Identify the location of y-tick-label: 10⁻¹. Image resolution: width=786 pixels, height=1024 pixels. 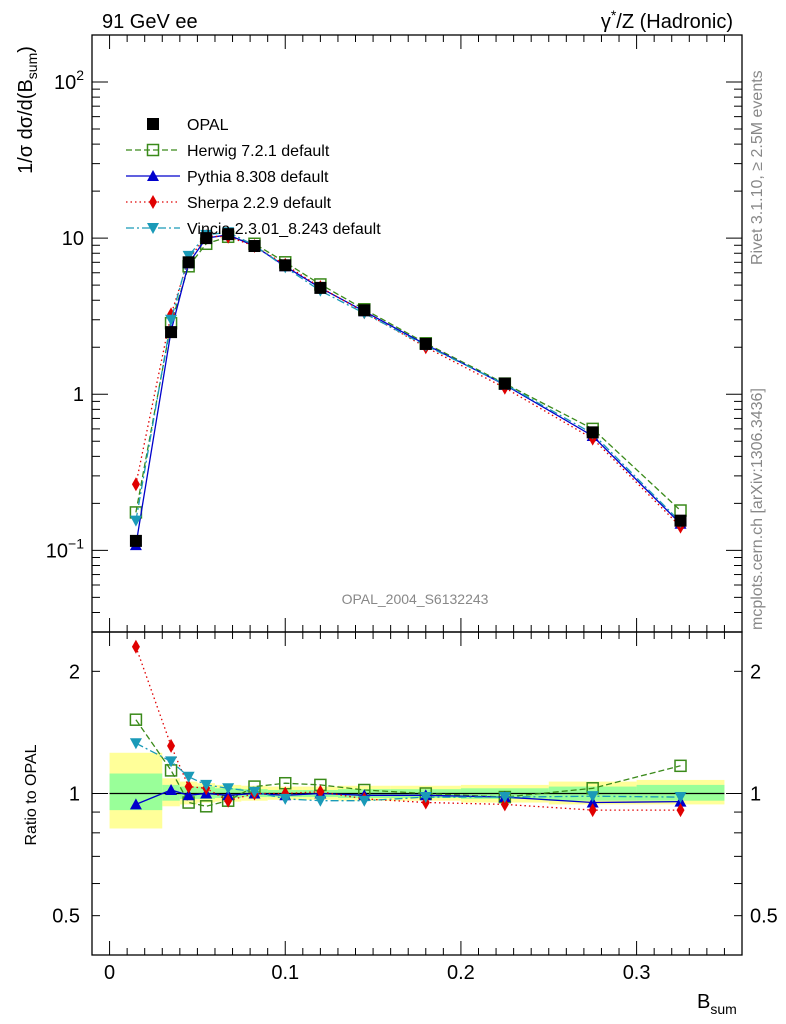
(65, 548).